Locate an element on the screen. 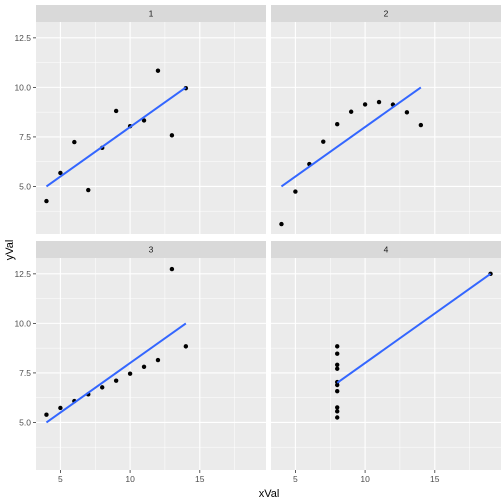  x-axis-title: xVal is located at coordinates (269, 494).